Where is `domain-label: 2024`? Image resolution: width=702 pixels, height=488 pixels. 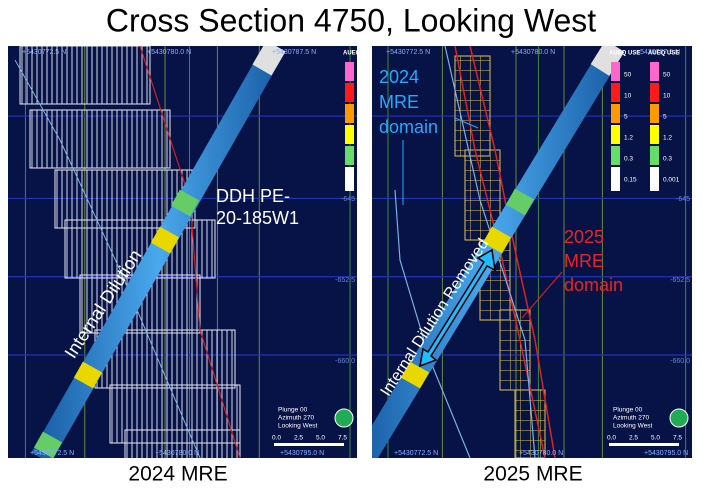 domain-label: 2024 is located at coordinates (399, 77).